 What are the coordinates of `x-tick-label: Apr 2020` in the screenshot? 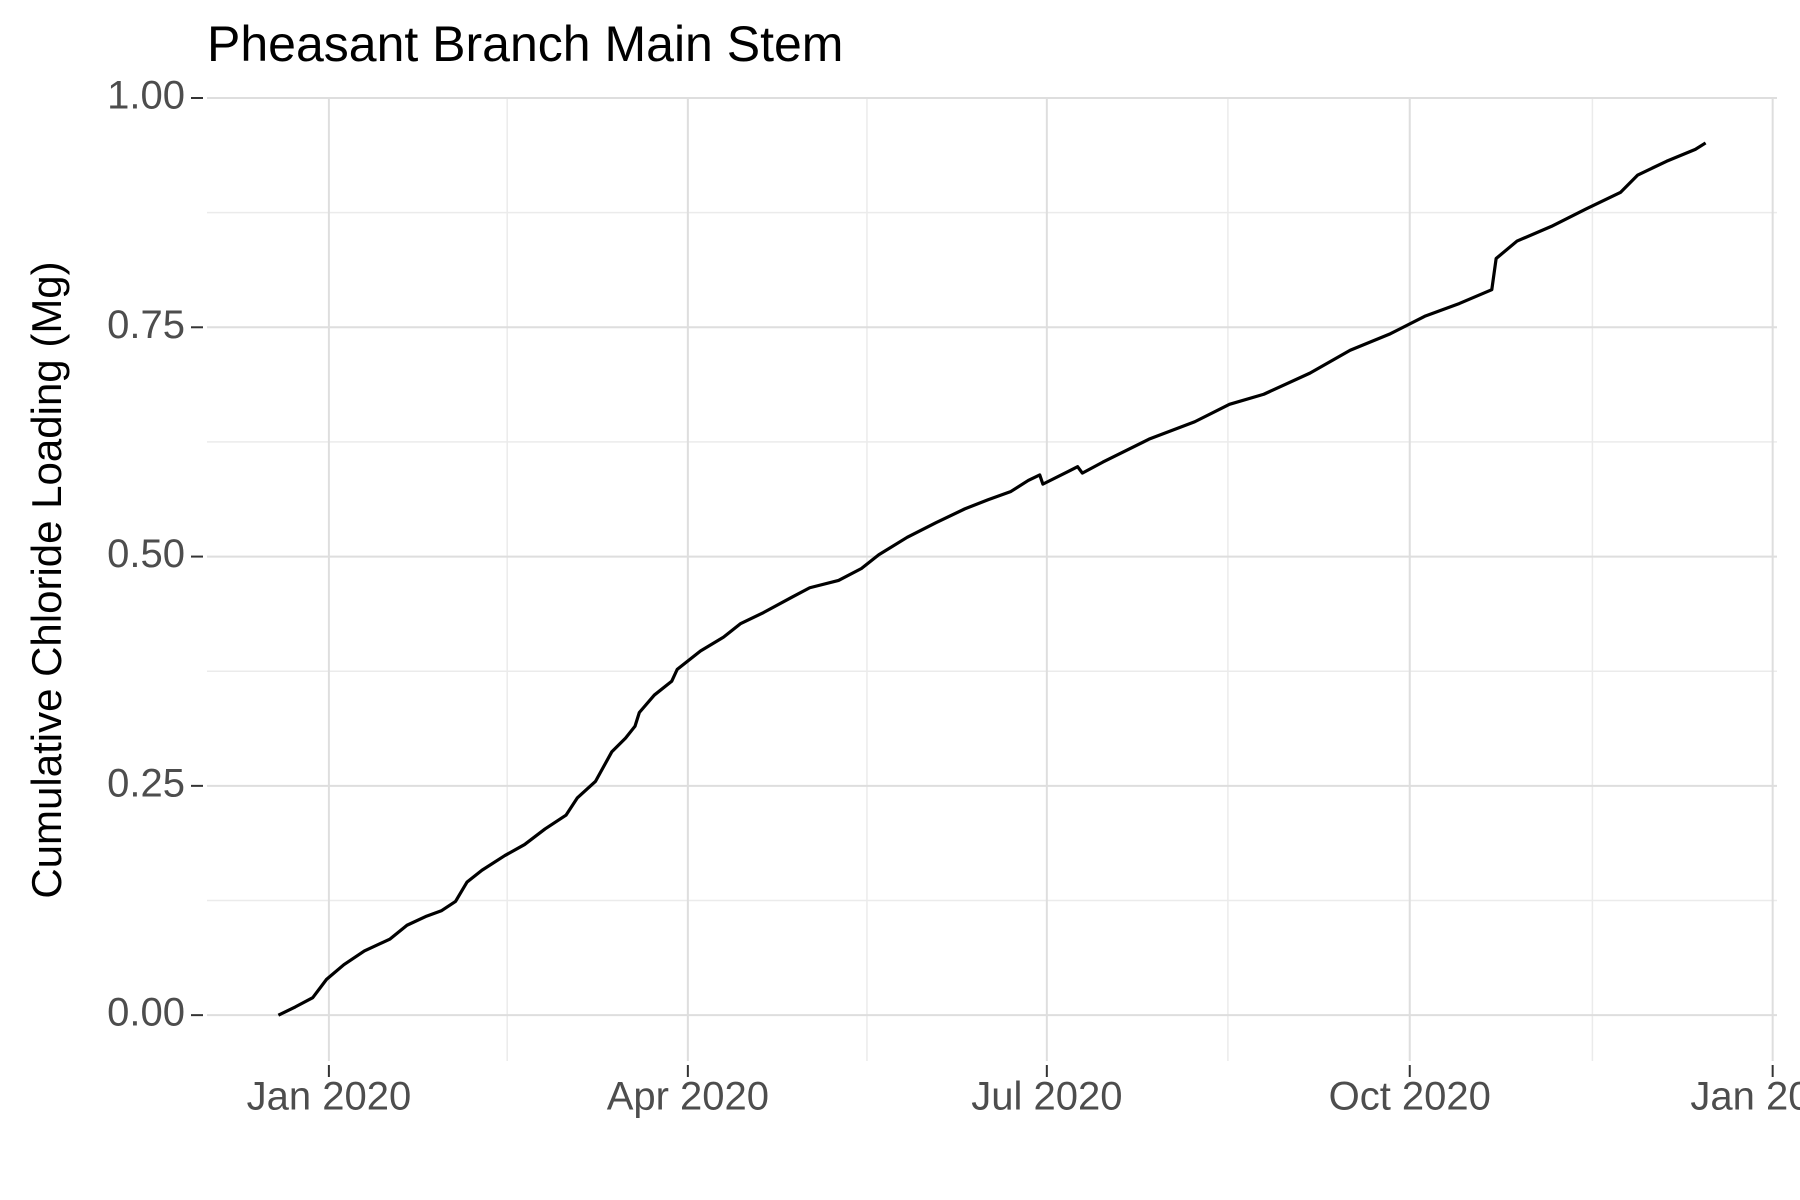 It's located at (688, 1097).